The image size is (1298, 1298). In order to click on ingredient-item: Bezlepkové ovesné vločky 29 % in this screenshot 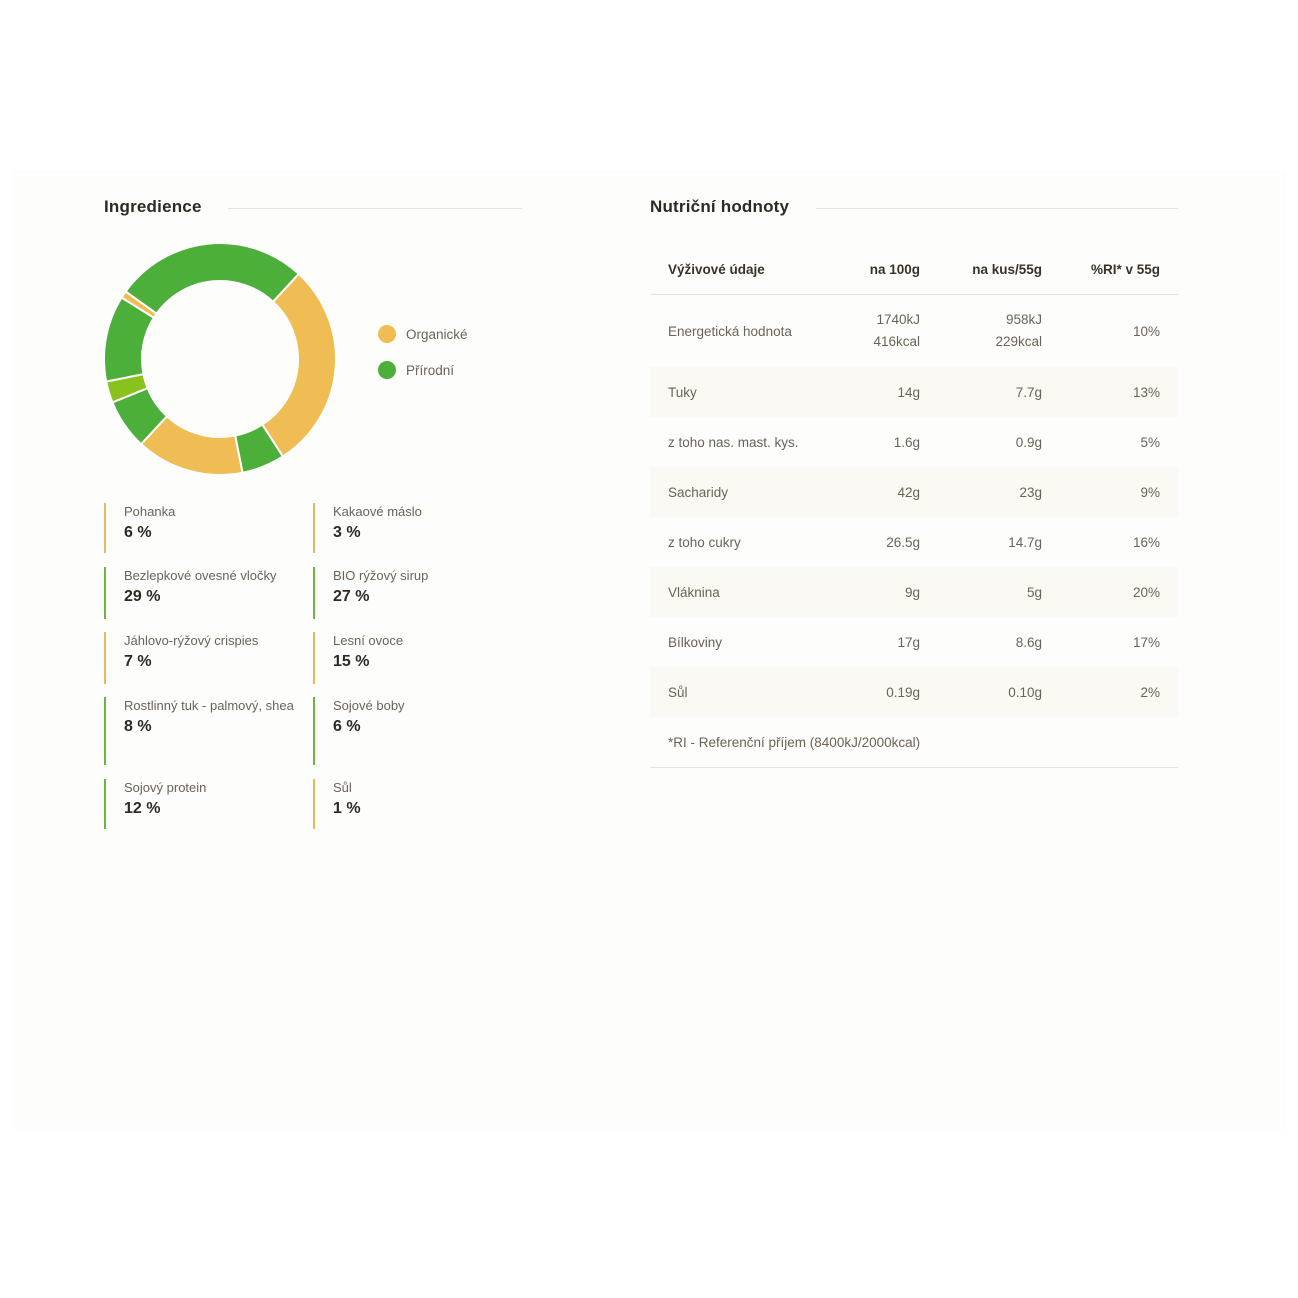, I will do `click(202, 593)`.